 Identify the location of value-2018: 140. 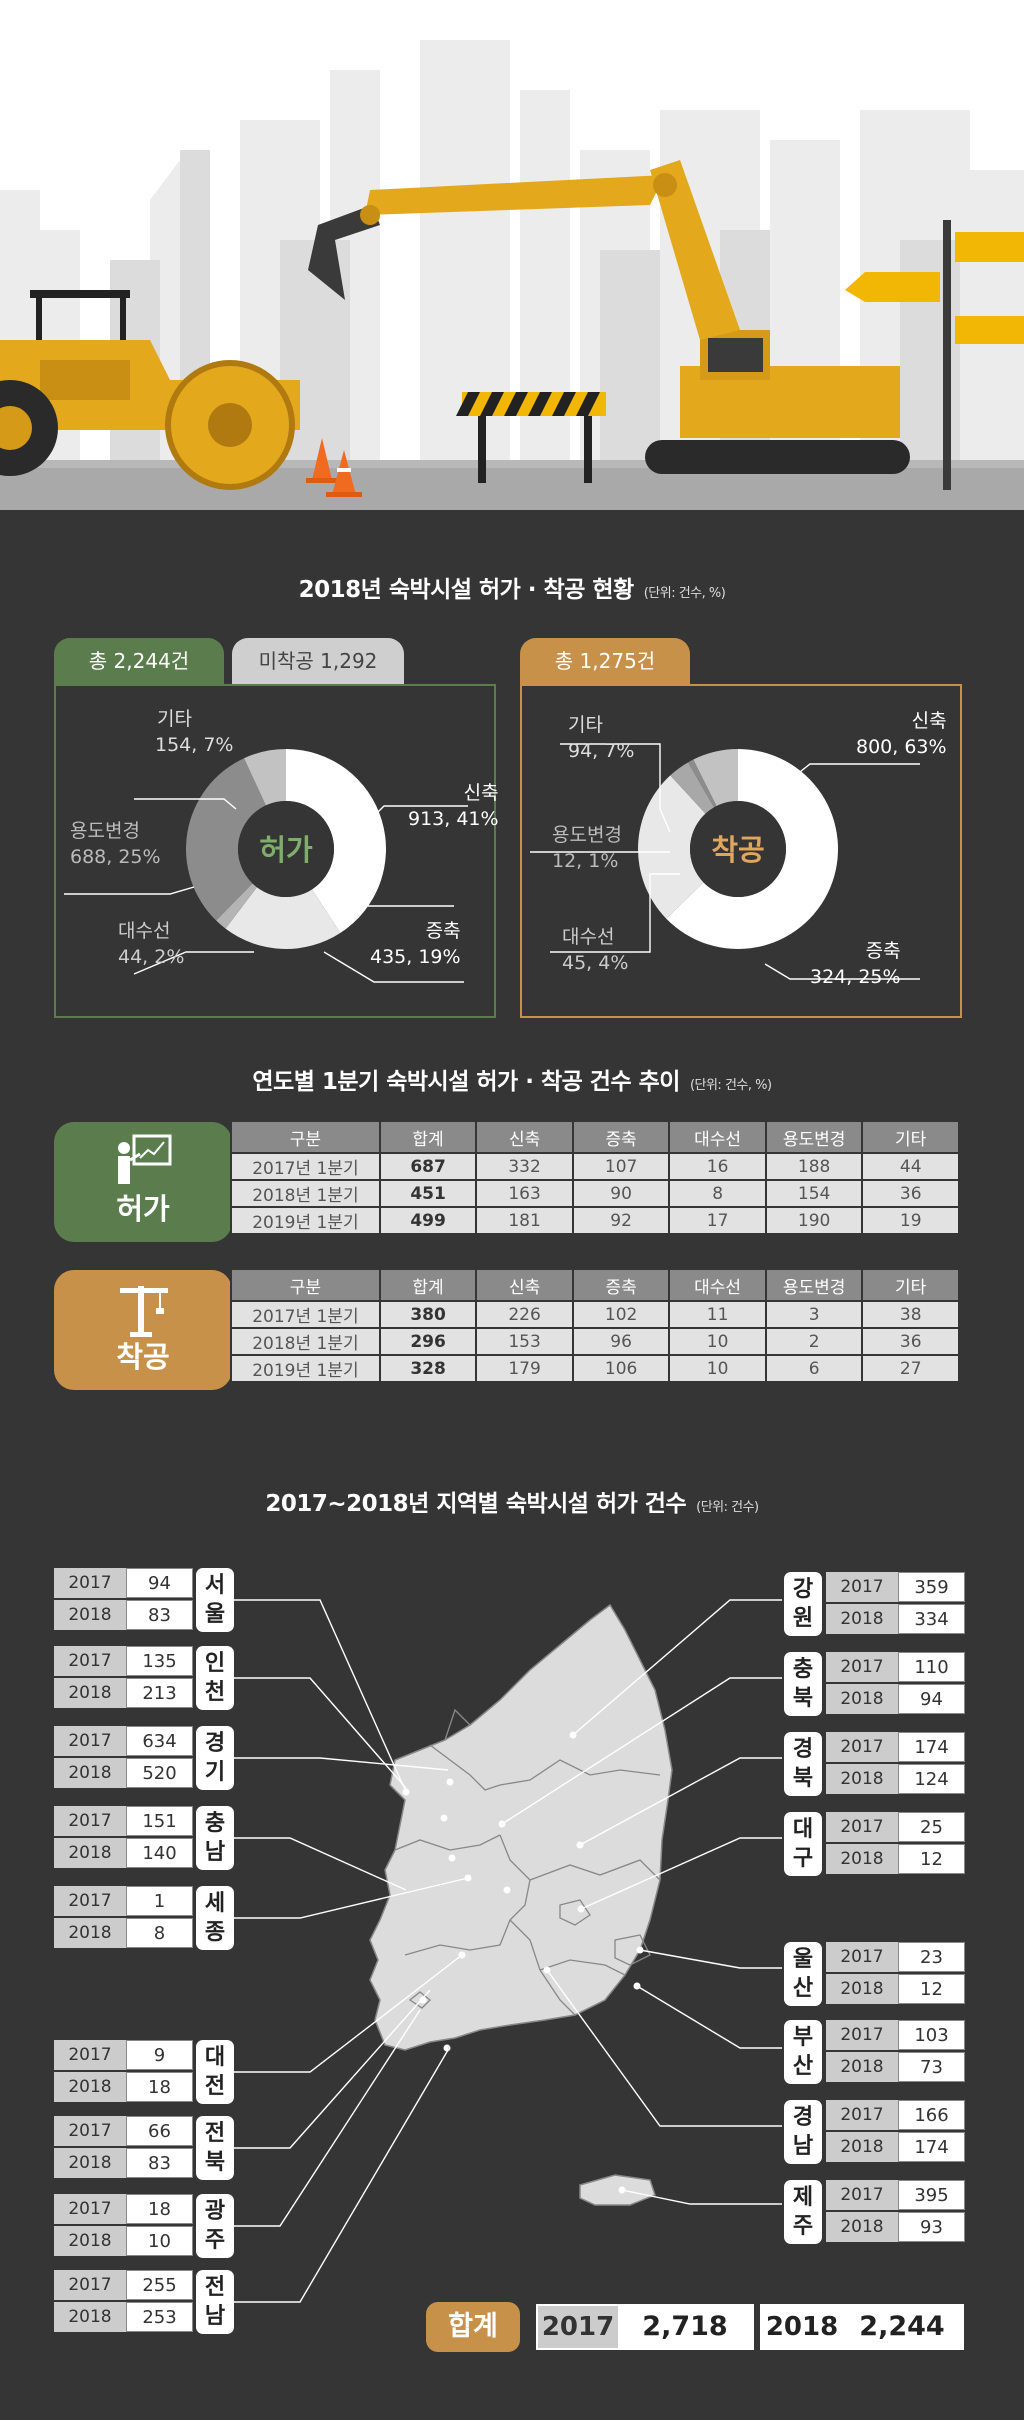
(159, 1853).